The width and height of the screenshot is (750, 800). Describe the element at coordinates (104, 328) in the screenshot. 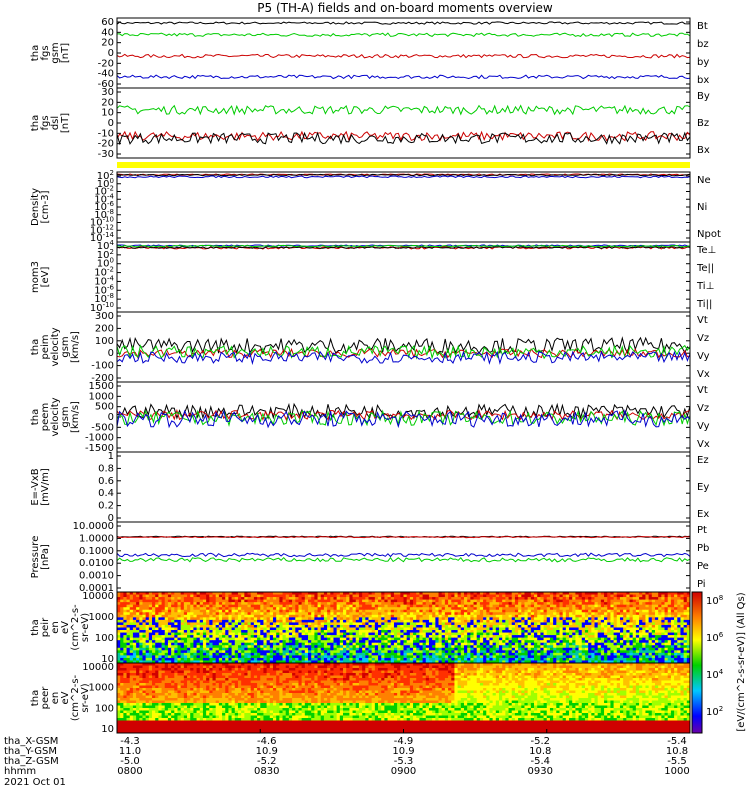

I see `ytick-label: 200` at that location.